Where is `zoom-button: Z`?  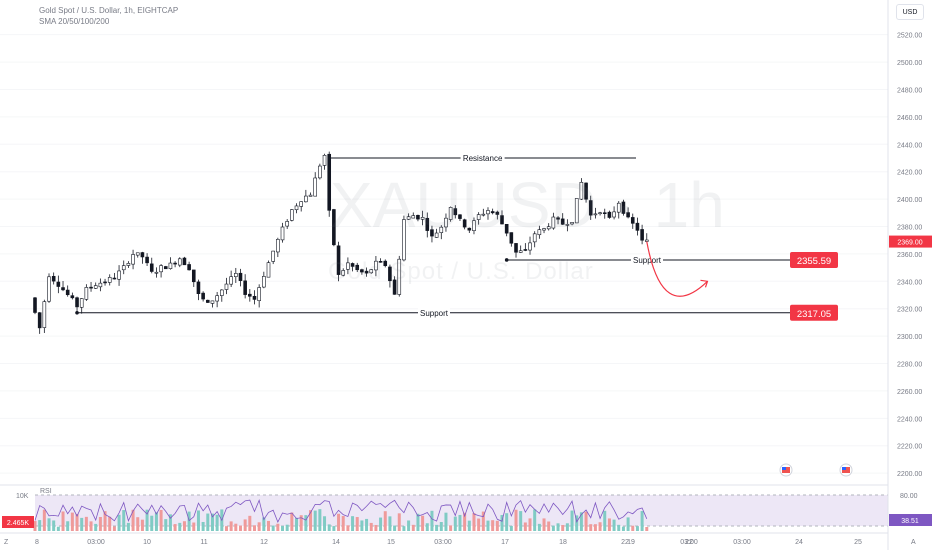
zoom-button: Z is located at coordinates (6, 542).